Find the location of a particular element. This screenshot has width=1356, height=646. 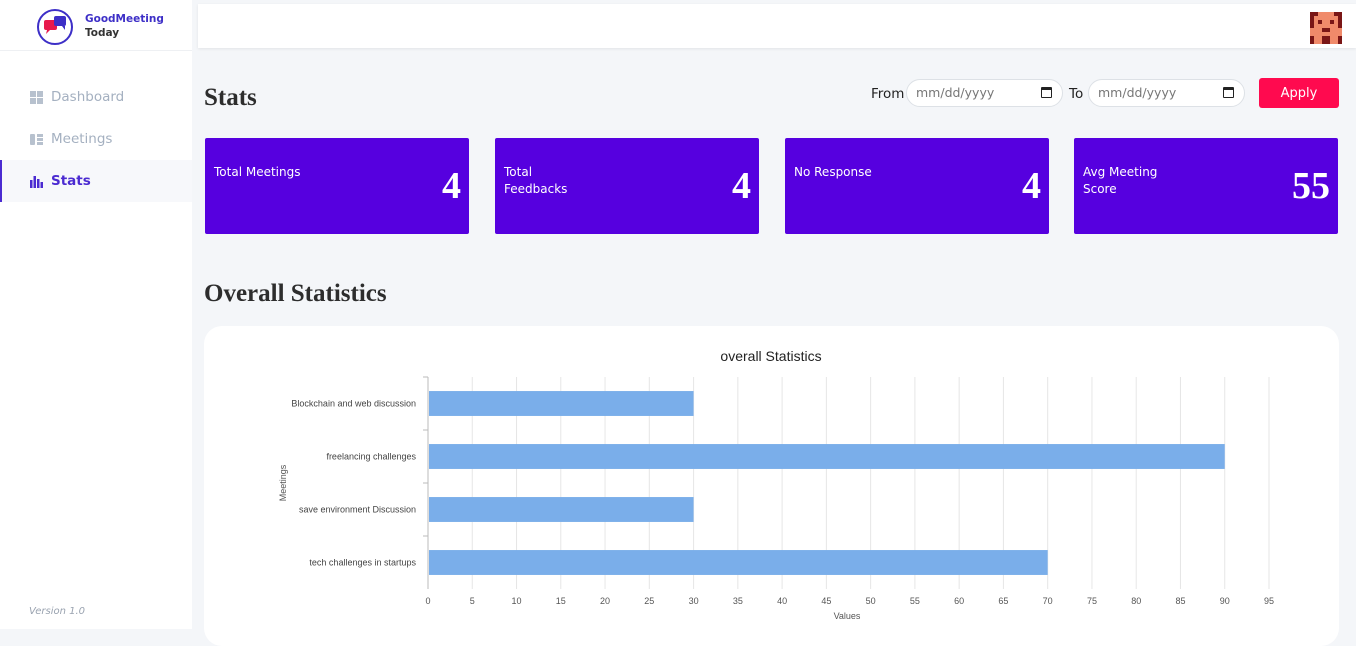

sidebar-item-stats: Stats is located at coordinates (96, 181).